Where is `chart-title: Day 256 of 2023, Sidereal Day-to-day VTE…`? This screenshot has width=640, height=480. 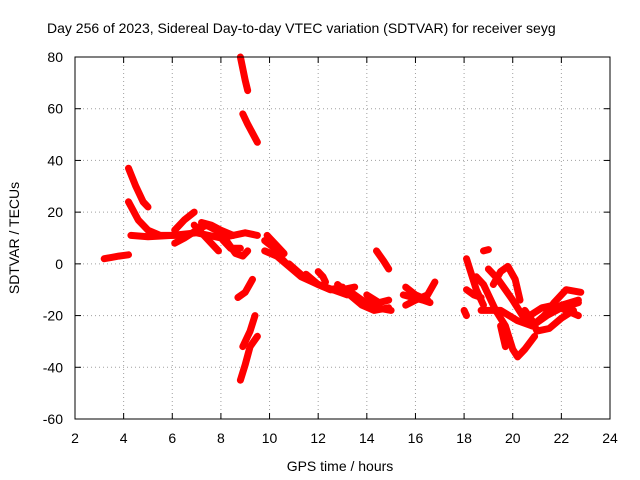 chart-title: Day 256 of 2023, Sidereal Day-to-day VTE… is located at coordinates (301, 28).